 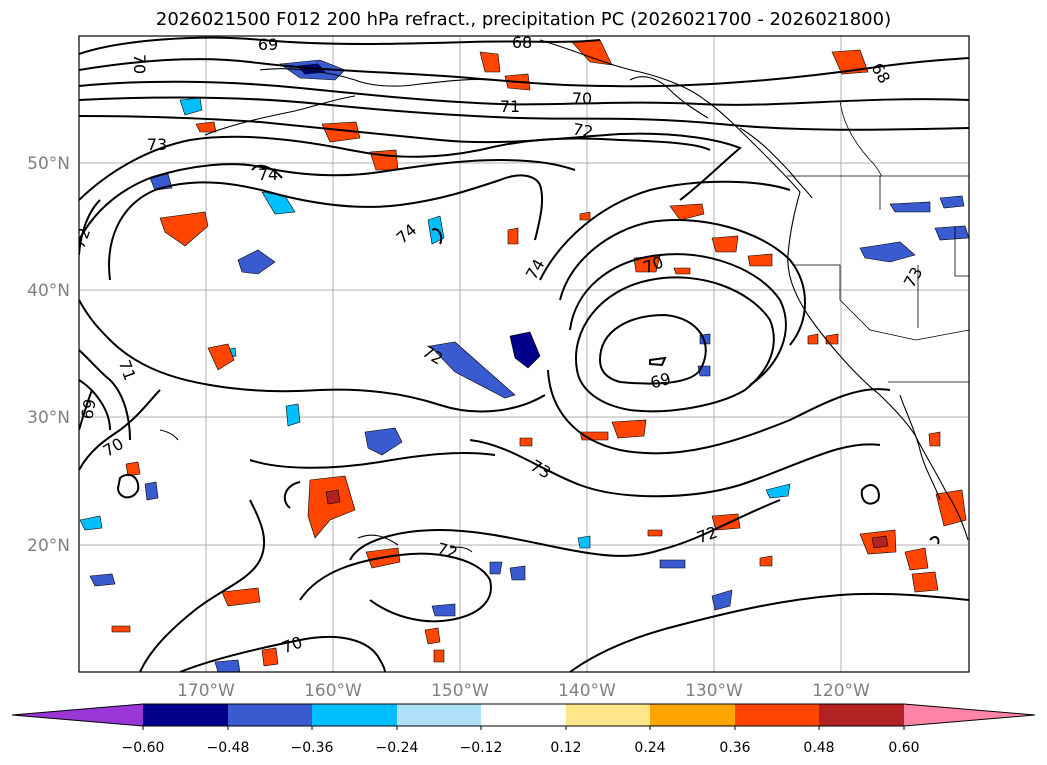 What do you see at coordinates (565, 748) in the screenshot?
I see `colorbar-tick-label: 0.12` at bounding box center [565, 748].